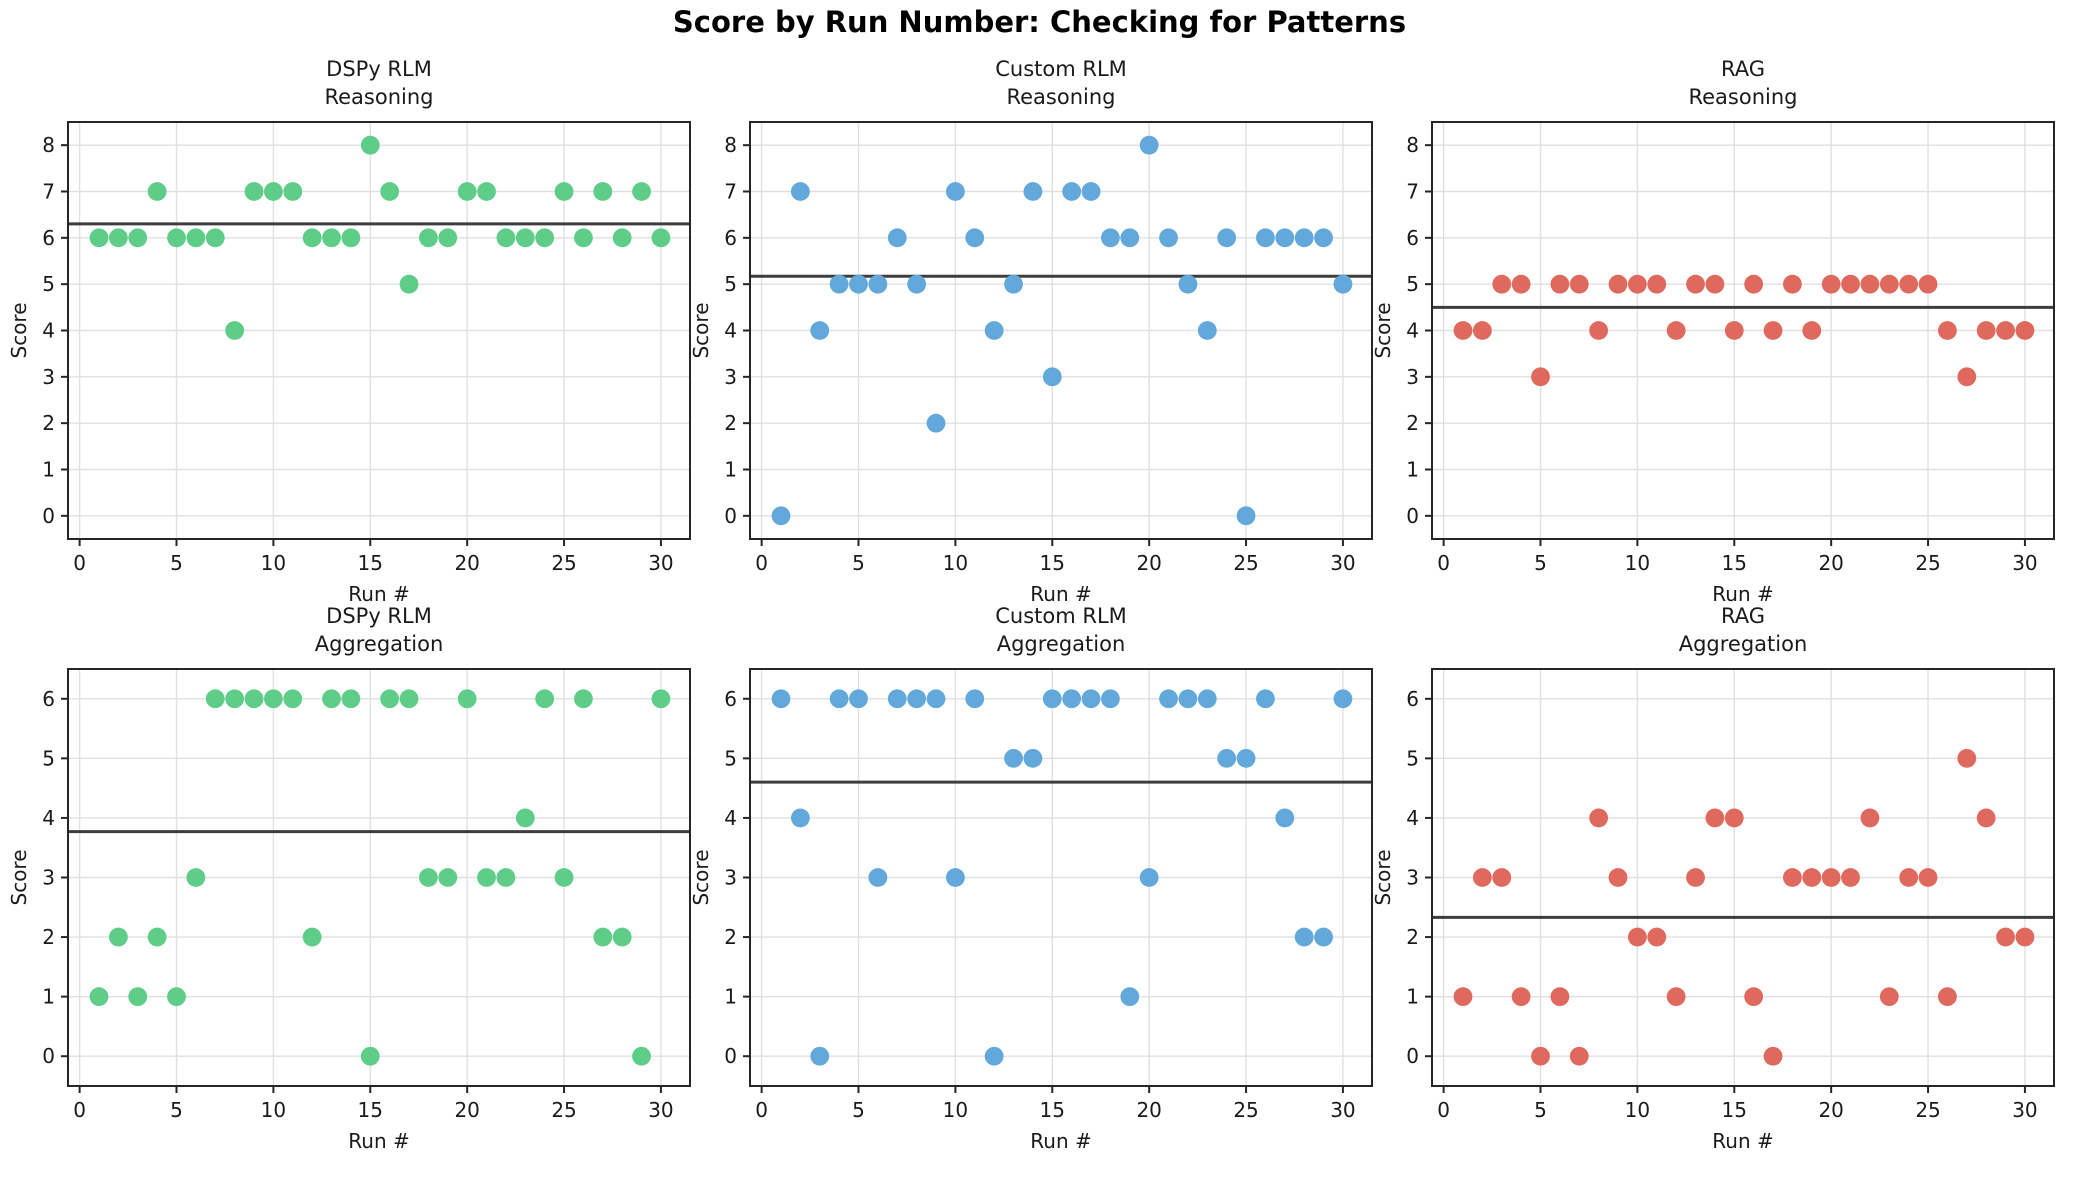  What do you see at coordinates (1412, 145) in the screenshot?
I see `y-tick-label: 8` at bounding box center [1412, 145].